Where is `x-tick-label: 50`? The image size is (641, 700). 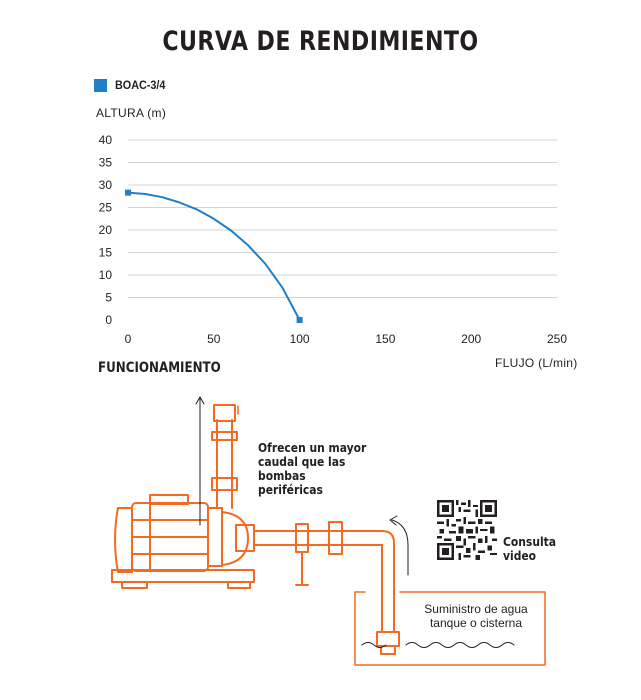 x-tick-label: 50 is located at coordinates (214, 339).